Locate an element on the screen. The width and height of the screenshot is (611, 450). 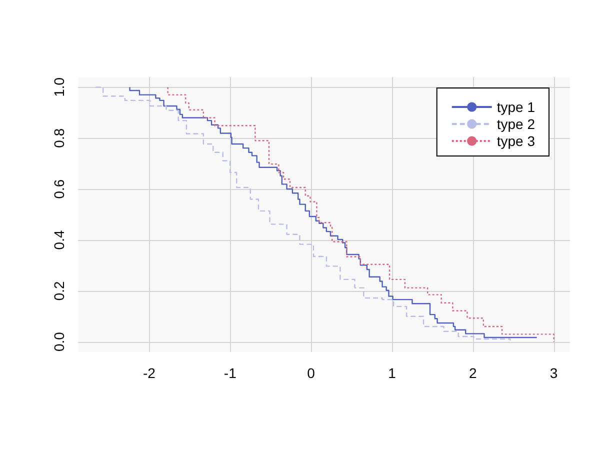
legend-label: type 3 is located at coordinates (516, 141).